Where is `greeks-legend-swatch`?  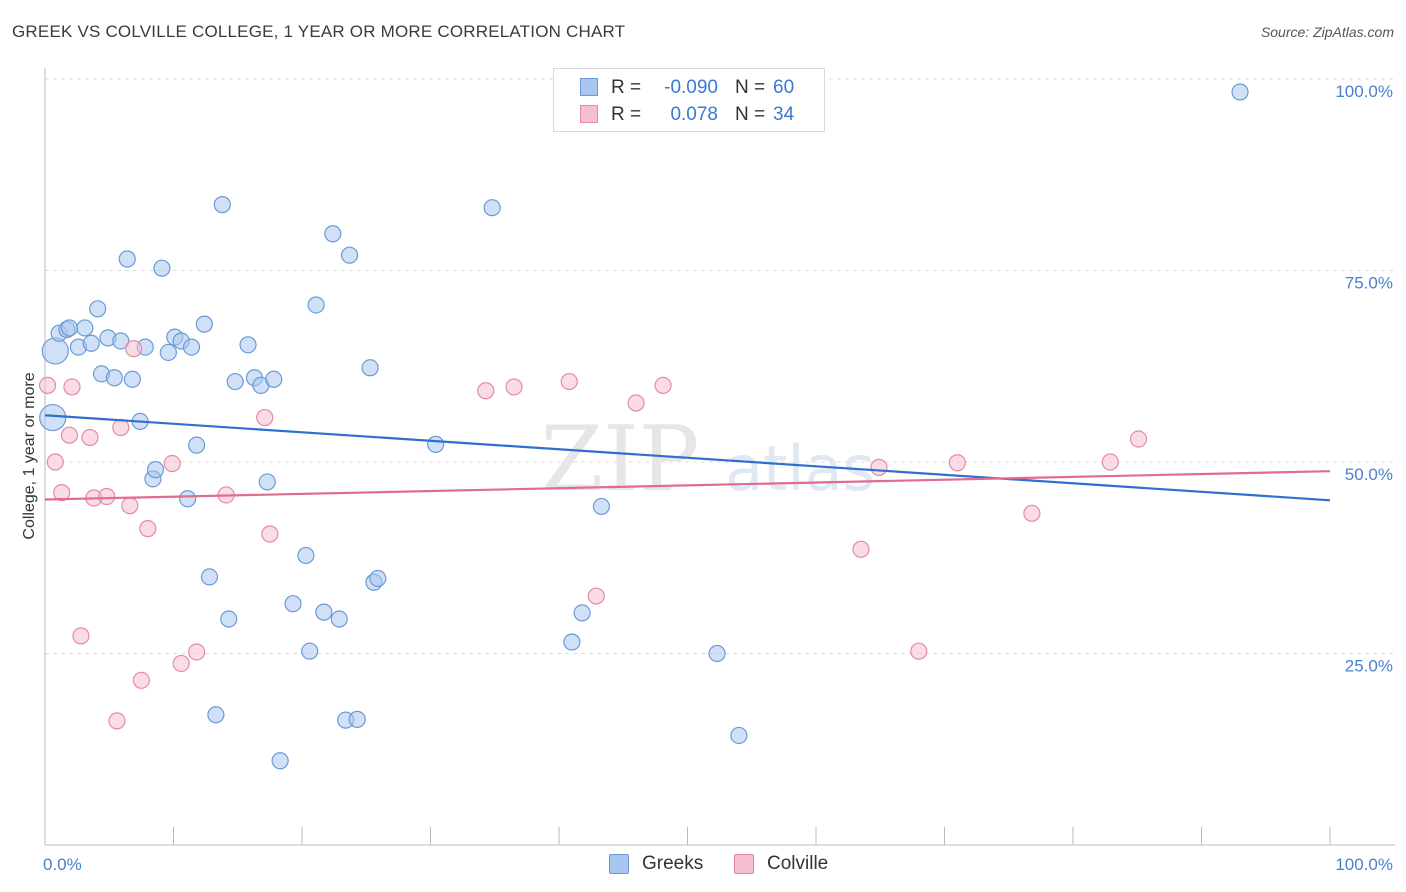 greeks-legend-swatch is located at coordinates (619, 864).